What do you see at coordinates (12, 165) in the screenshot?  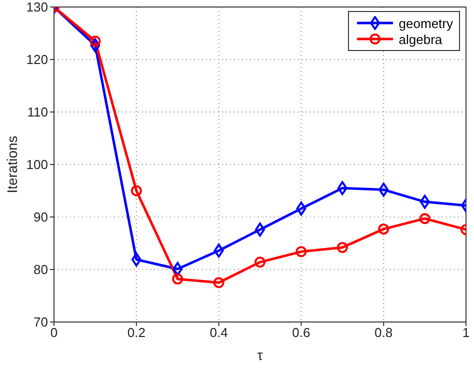 I see `y-axis-title: Iterations` at bounding box center [12, 165].